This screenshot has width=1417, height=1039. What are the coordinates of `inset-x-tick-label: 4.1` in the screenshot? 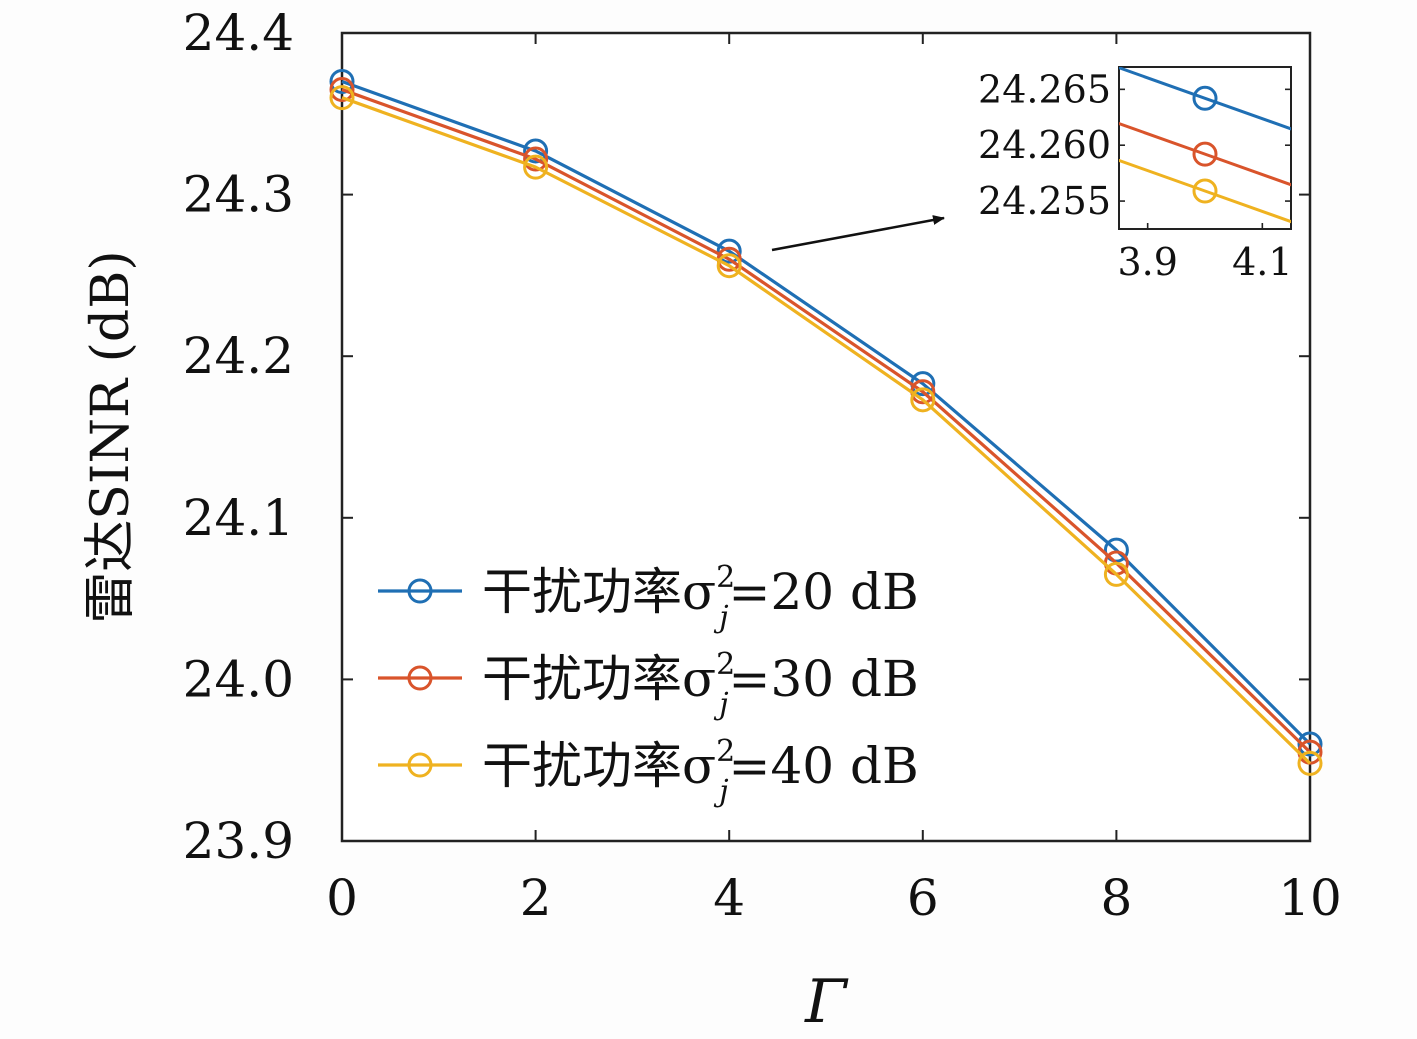 It's located at (1262, 262).